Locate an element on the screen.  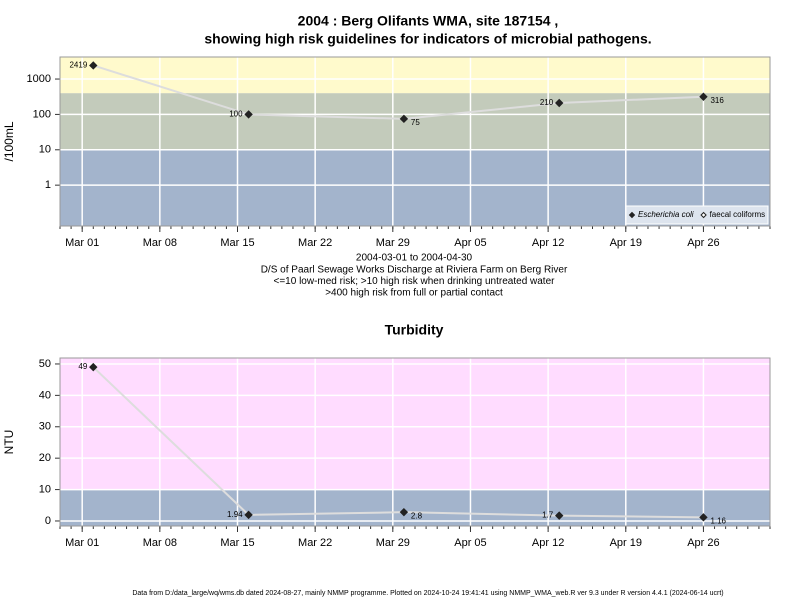
chart-title: Turbidity is located at coordinates (414, 330).